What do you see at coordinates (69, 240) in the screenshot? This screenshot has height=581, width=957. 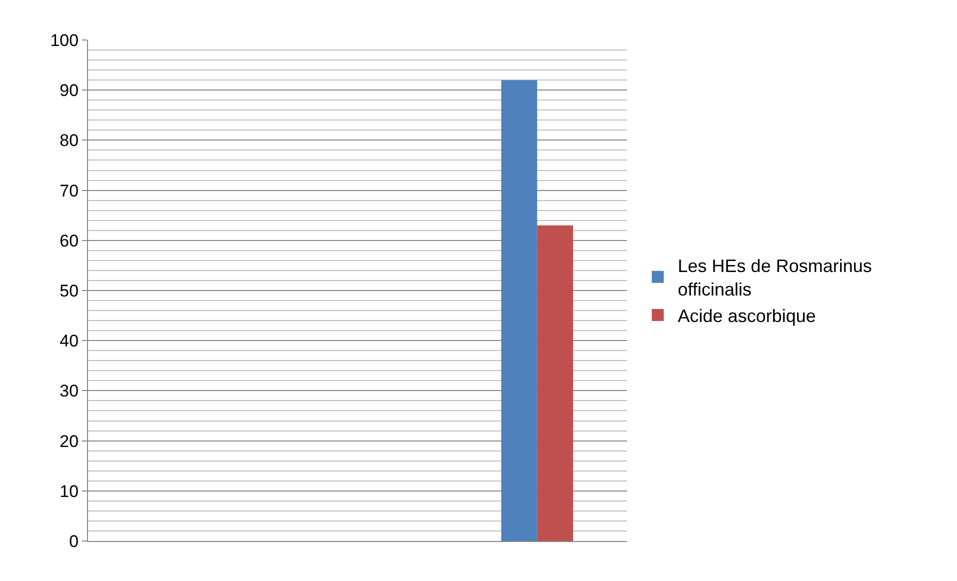 I see `y-tick-label: 60` at bounding box center [69, 240].